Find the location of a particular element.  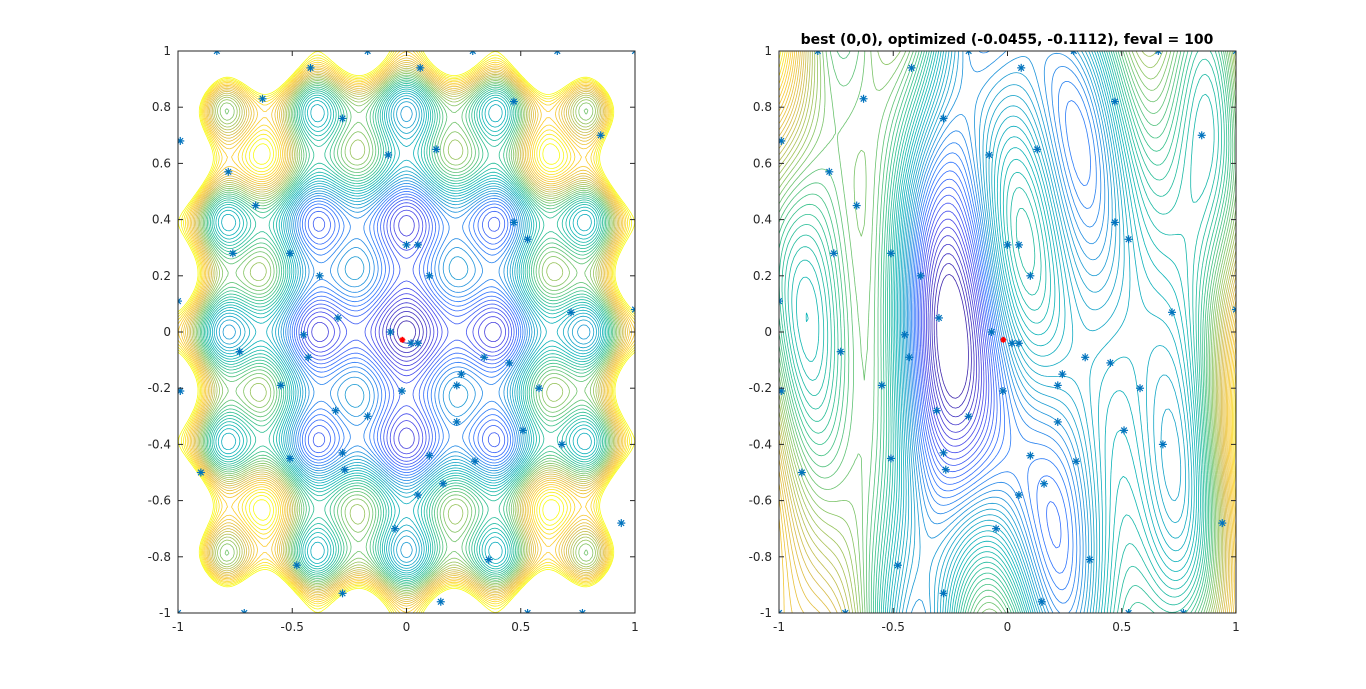

best-point-left is located at coordinates (402, 339).